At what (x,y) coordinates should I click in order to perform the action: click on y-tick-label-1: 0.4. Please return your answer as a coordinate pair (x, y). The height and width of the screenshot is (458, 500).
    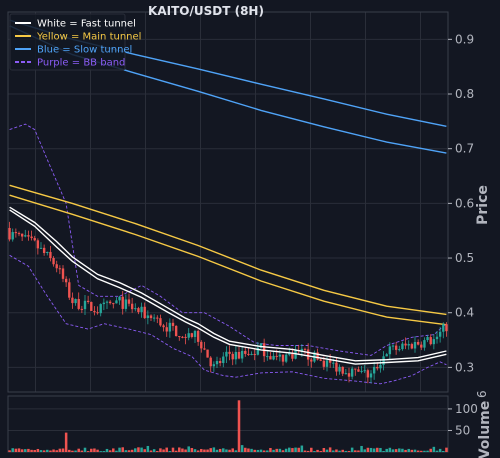
    Looking at the image, I should click on (464, 313).